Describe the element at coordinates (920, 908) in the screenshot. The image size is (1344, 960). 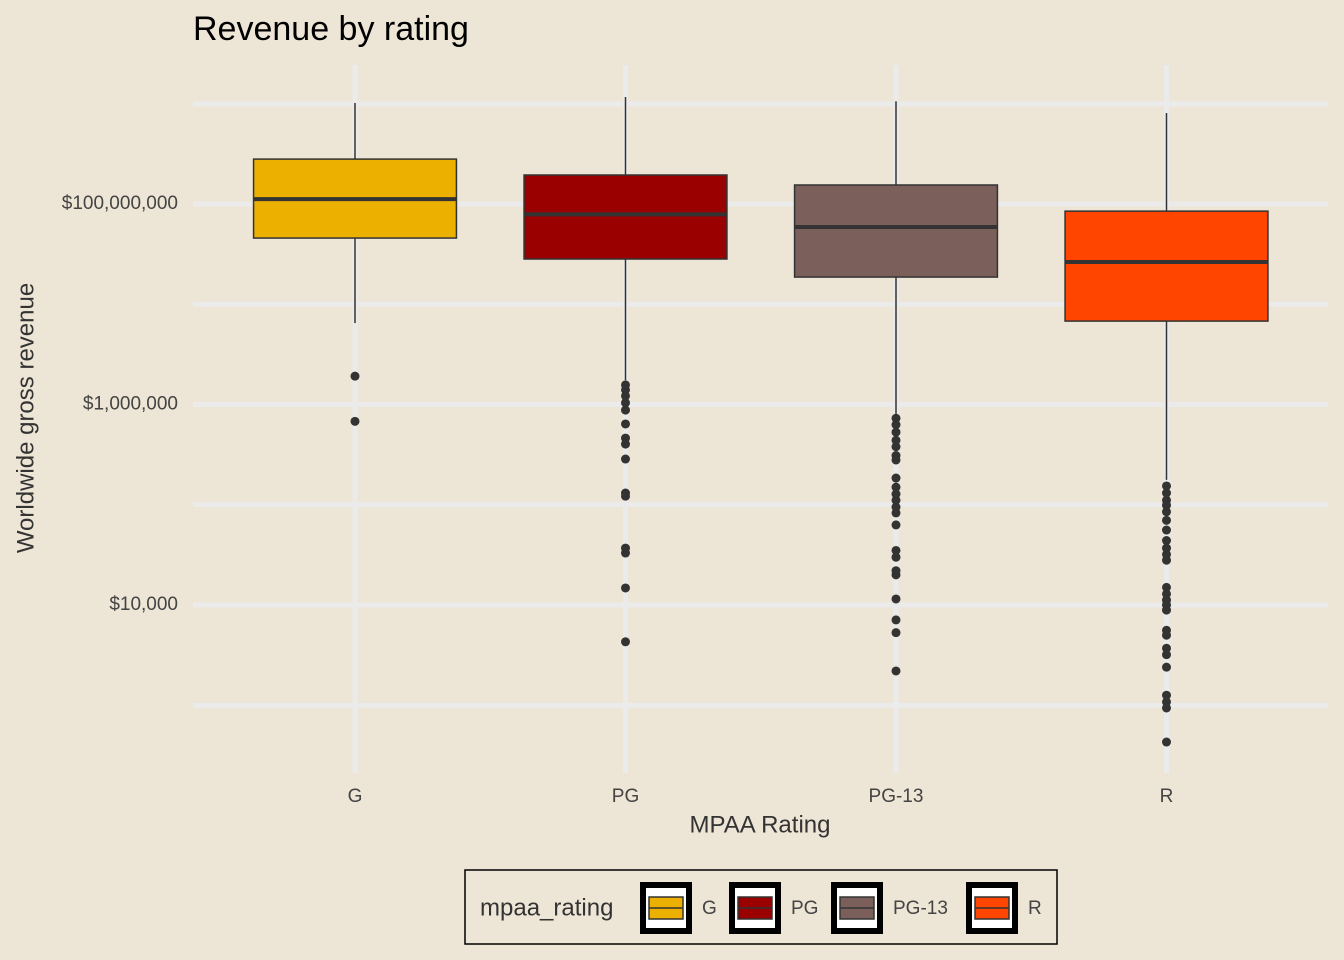
I see `legend-label: PG-13` at that location.